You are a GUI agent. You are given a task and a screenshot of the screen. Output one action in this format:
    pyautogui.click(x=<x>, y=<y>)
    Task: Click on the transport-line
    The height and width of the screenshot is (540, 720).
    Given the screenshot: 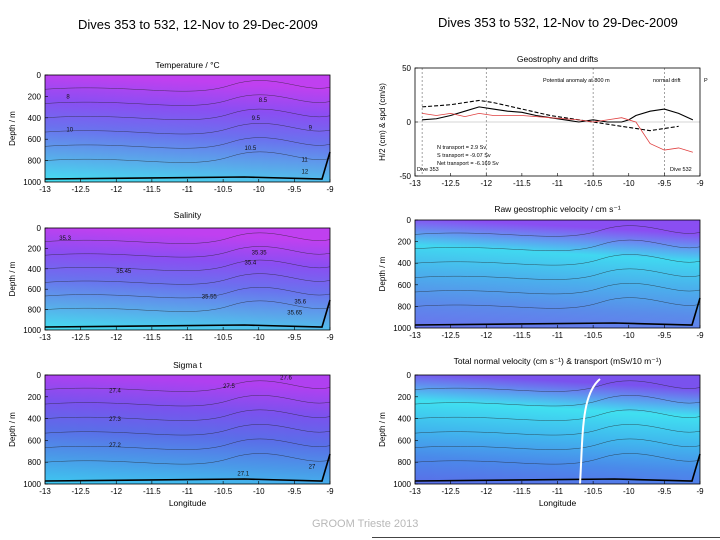 What is the action you would take?
    pyautogui.click(x=590, y=431)
    